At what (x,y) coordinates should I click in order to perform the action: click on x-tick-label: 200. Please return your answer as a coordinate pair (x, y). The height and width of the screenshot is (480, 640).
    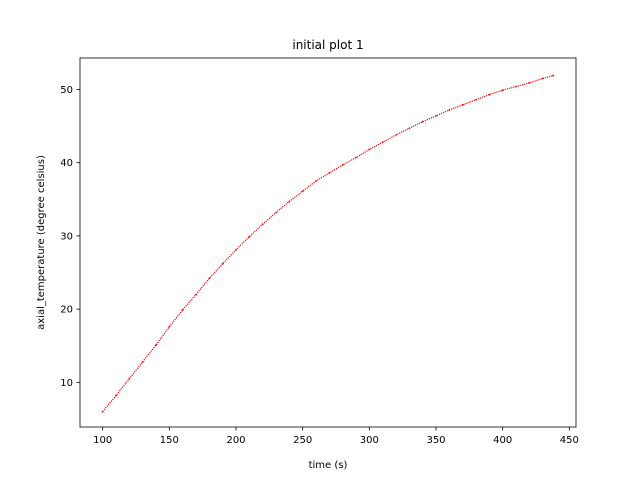
    Looking at the image, I should click on (235, 440).